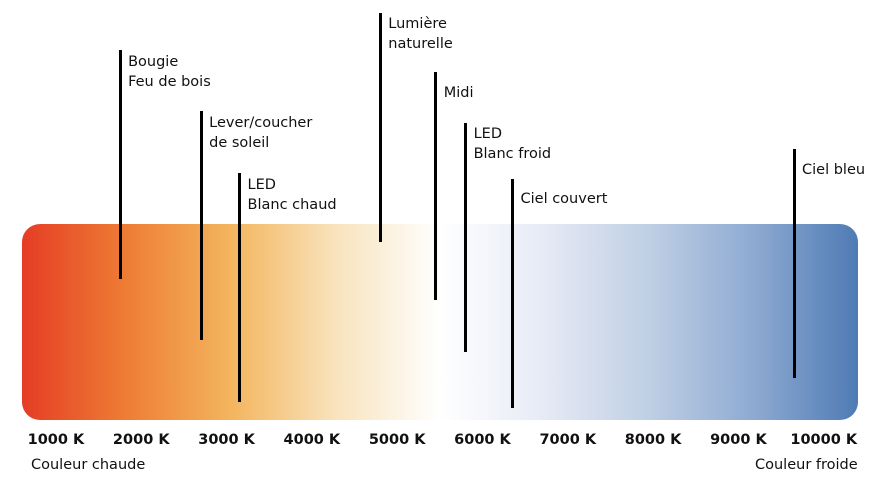  What do you see at coordinates (653, 440) in the screenshot?
I see `tick-label: 8000 K` at bounding box center [653, 440].